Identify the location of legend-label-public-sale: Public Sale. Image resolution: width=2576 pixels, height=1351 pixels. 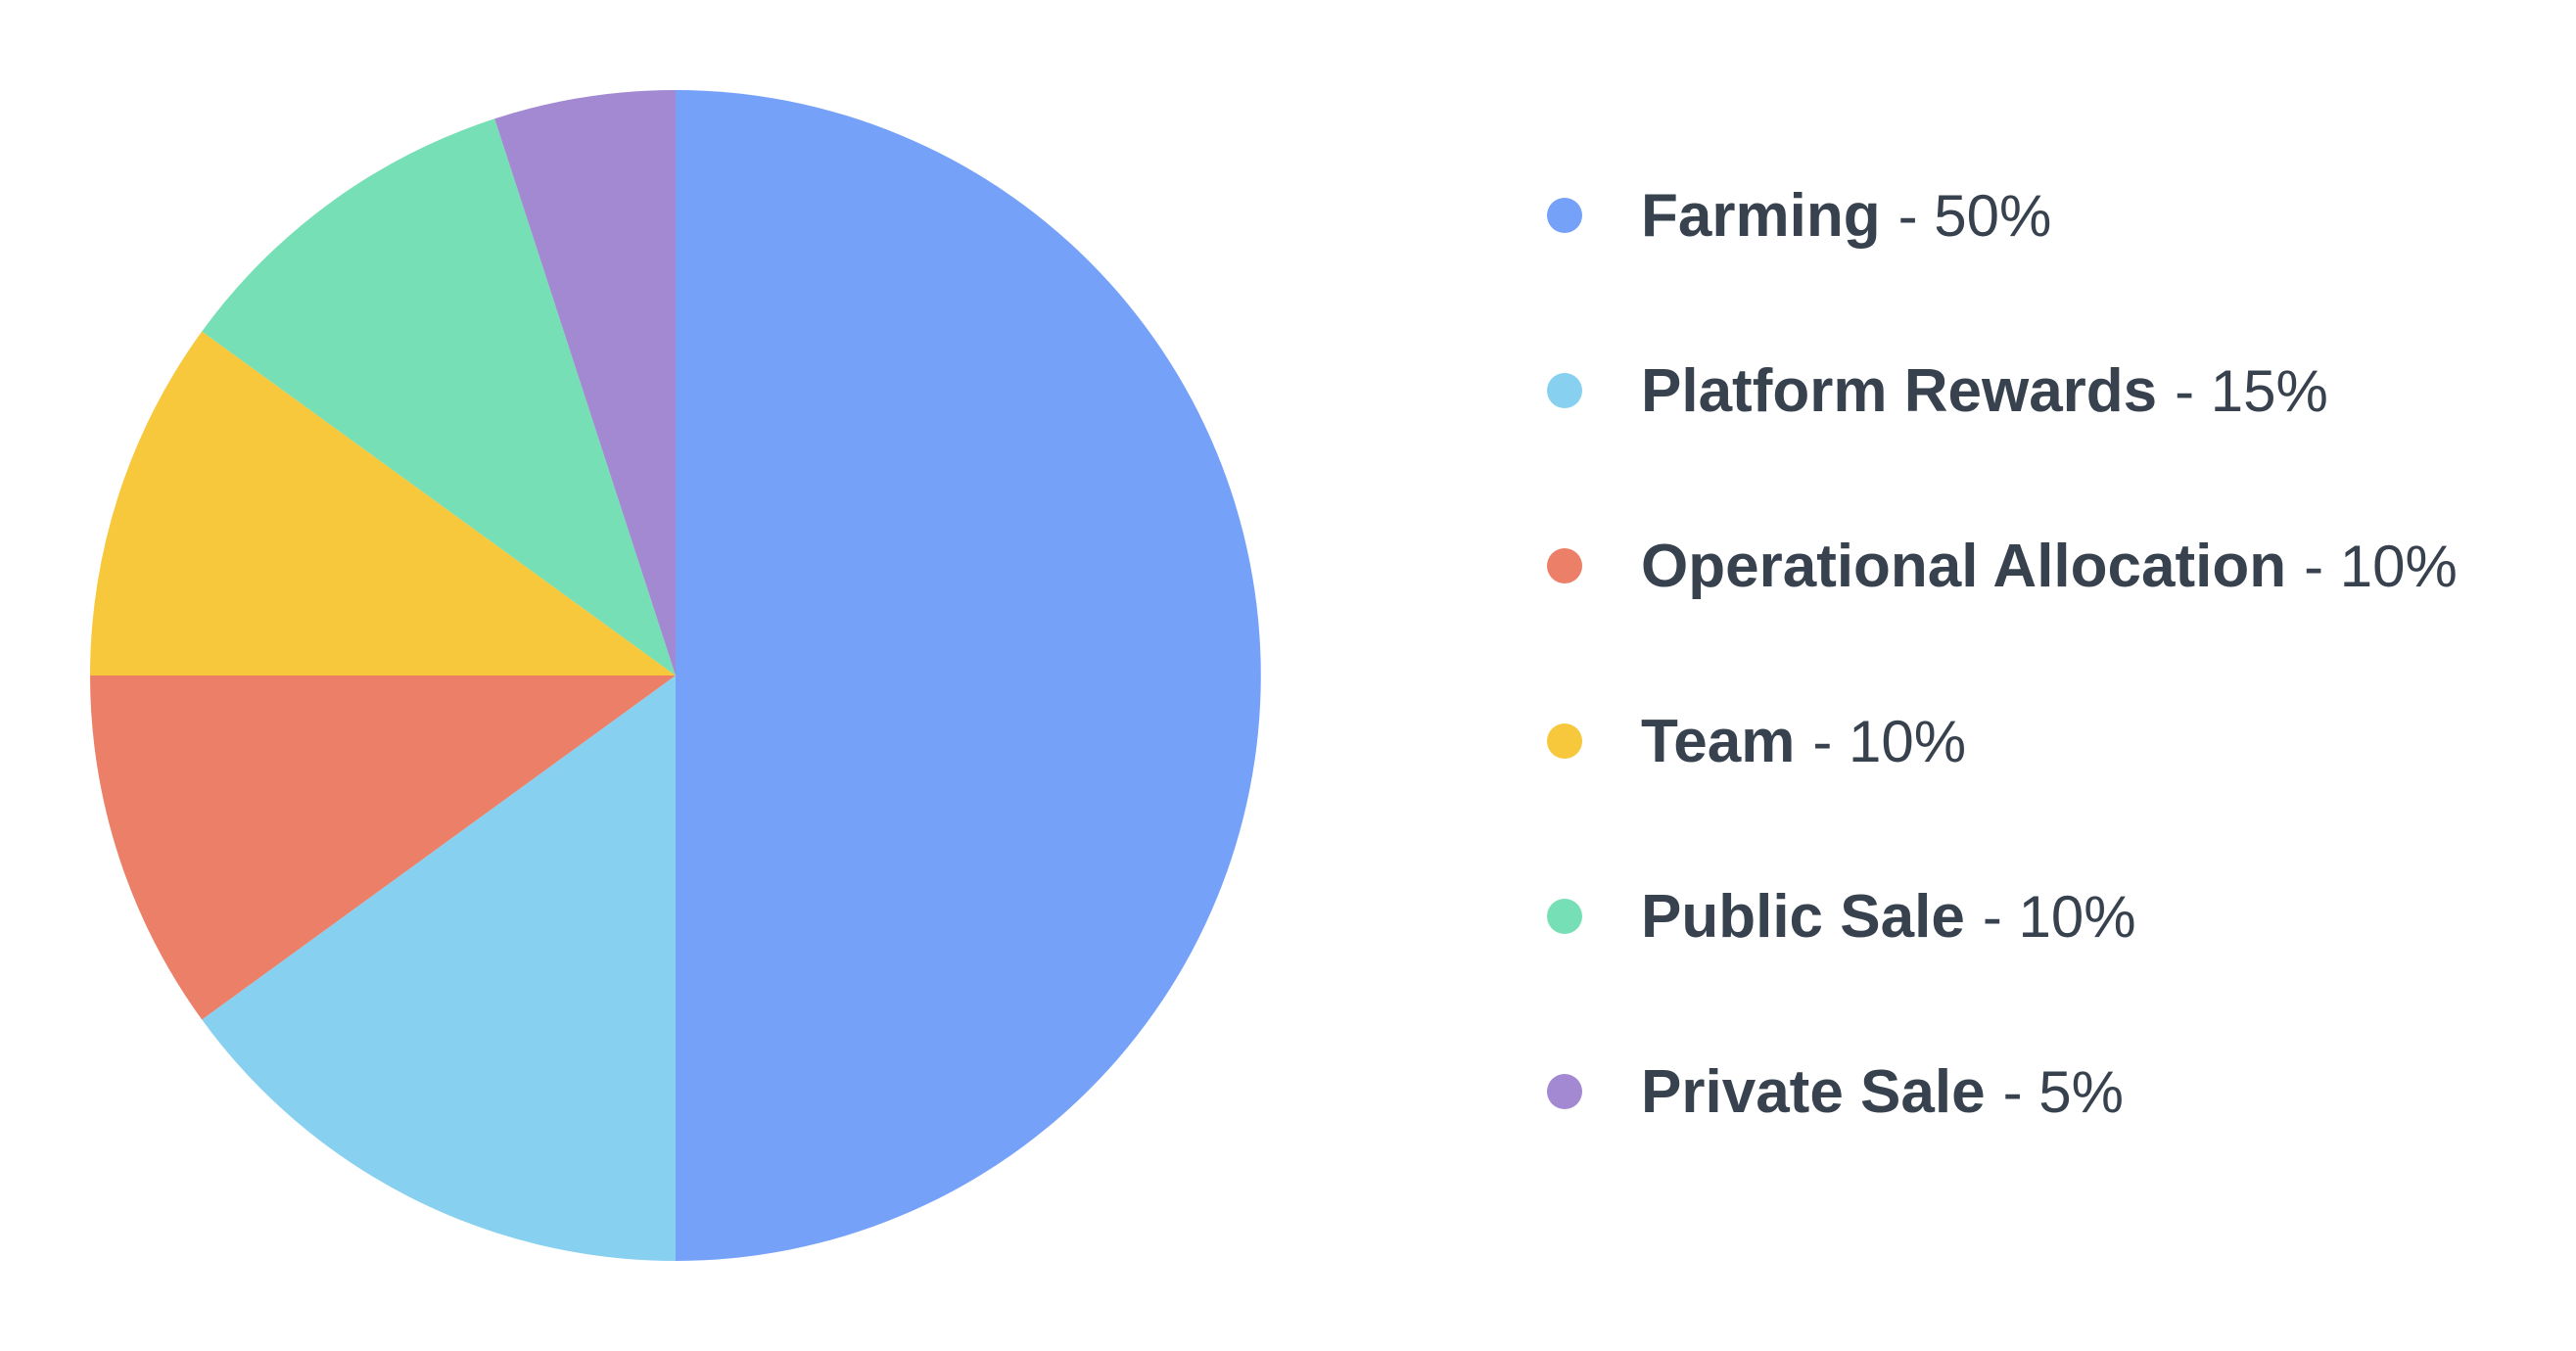
(1803, 916).